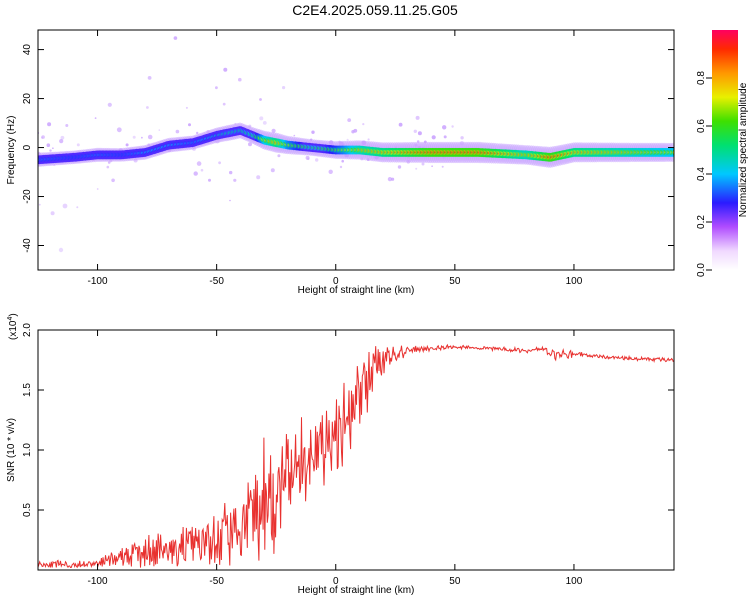 Image resolution: width=750 pixels, height=600 pixels. What do you see at coordinates (574, 281) in the screenshot?
I see `top-x-tick-label: 100` at bounding box center [574, 281].